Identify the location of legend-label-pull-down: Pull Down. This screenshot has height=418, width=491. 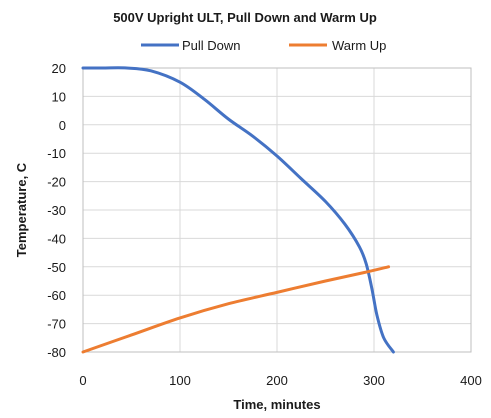
(211, 45).